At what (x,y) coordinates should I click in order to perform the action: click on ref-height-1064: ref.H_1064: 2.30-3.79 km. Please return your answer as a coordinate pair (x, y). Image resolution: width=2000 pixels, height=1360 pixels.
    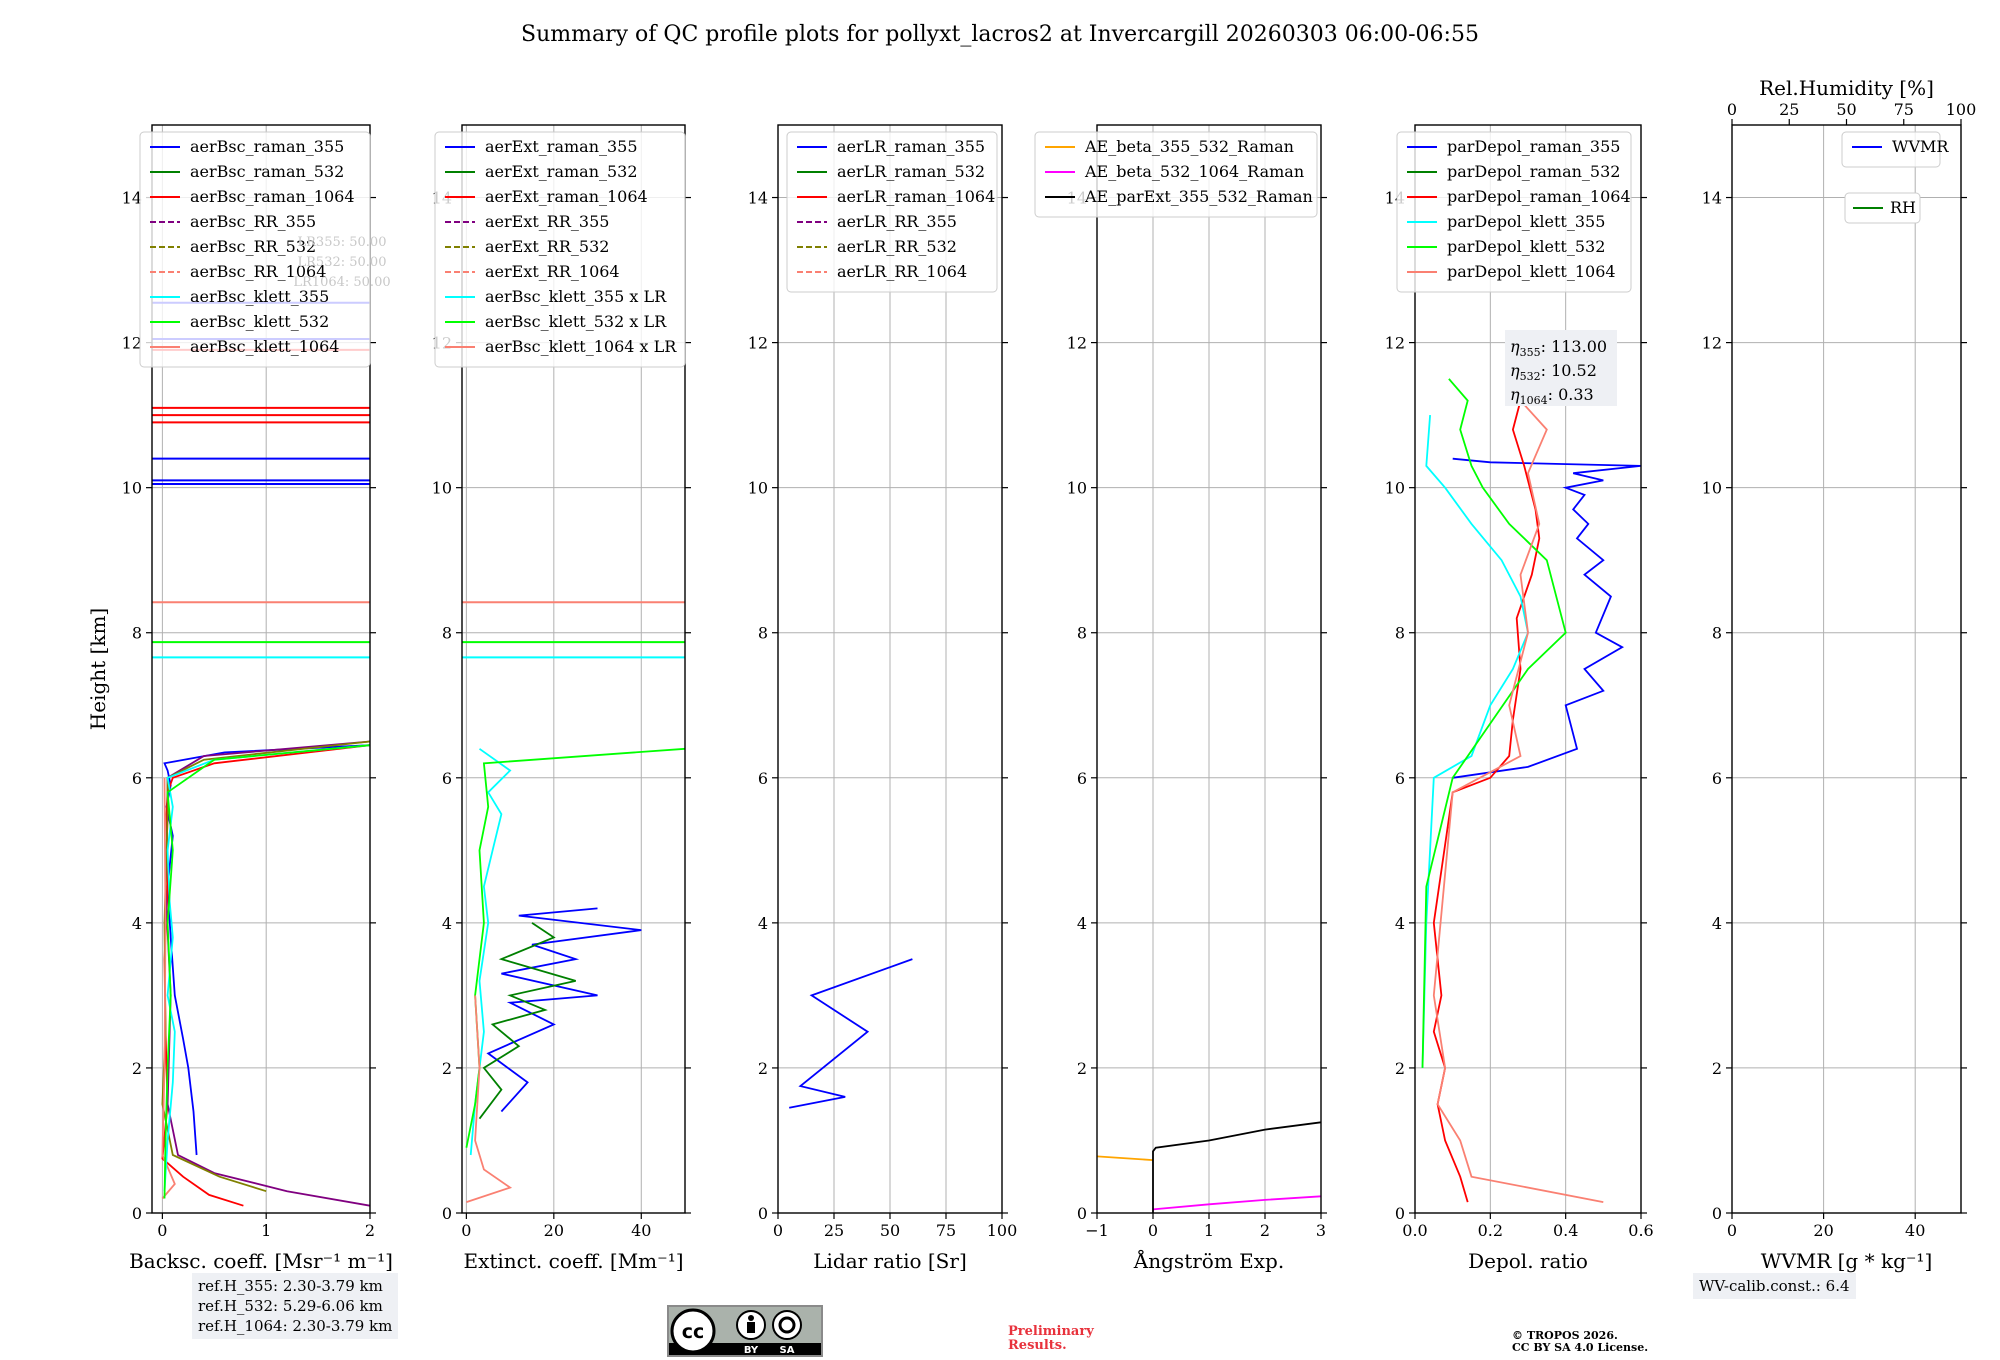
    Looking at the image, I should click on (295, 1326).